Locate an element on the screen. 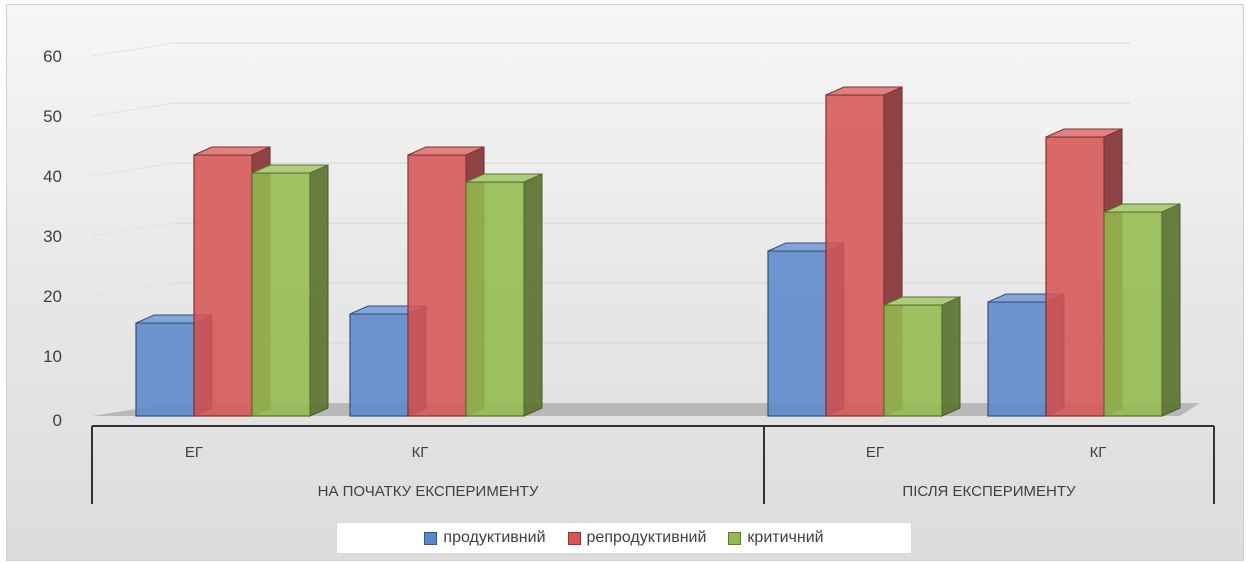  y-tick-label: 60 is located at coordinates (52, 56).